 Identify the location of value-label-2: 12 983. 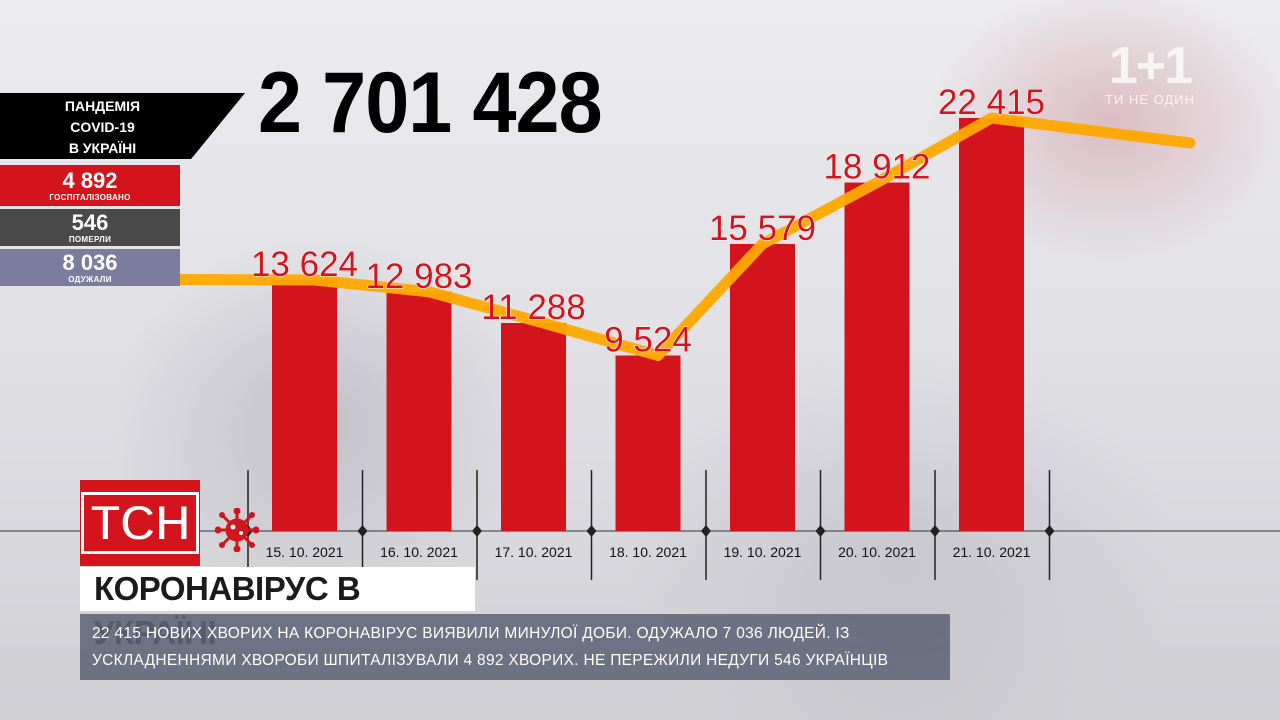
(418, 276).